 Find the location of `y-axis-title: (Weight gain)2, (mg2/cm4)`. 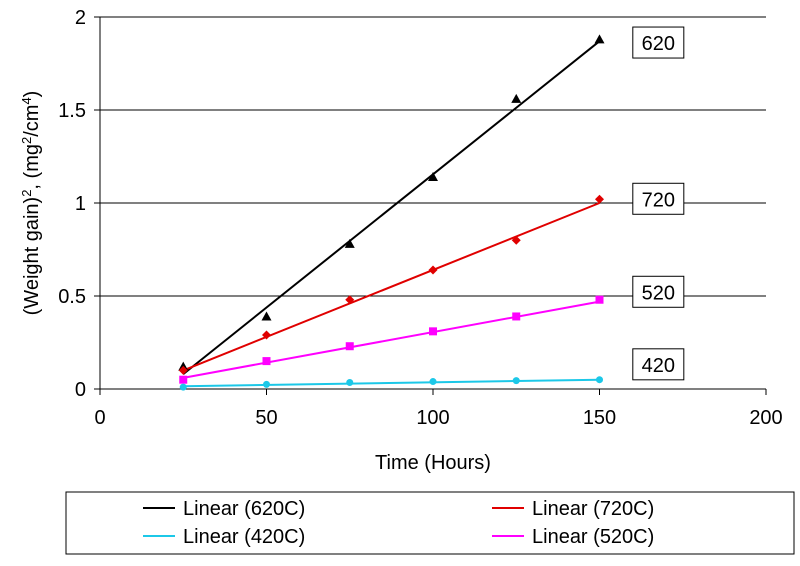

y-axis-title: (Weight gain)2, (mg2/cm4) is located at coordinates (31, 203).